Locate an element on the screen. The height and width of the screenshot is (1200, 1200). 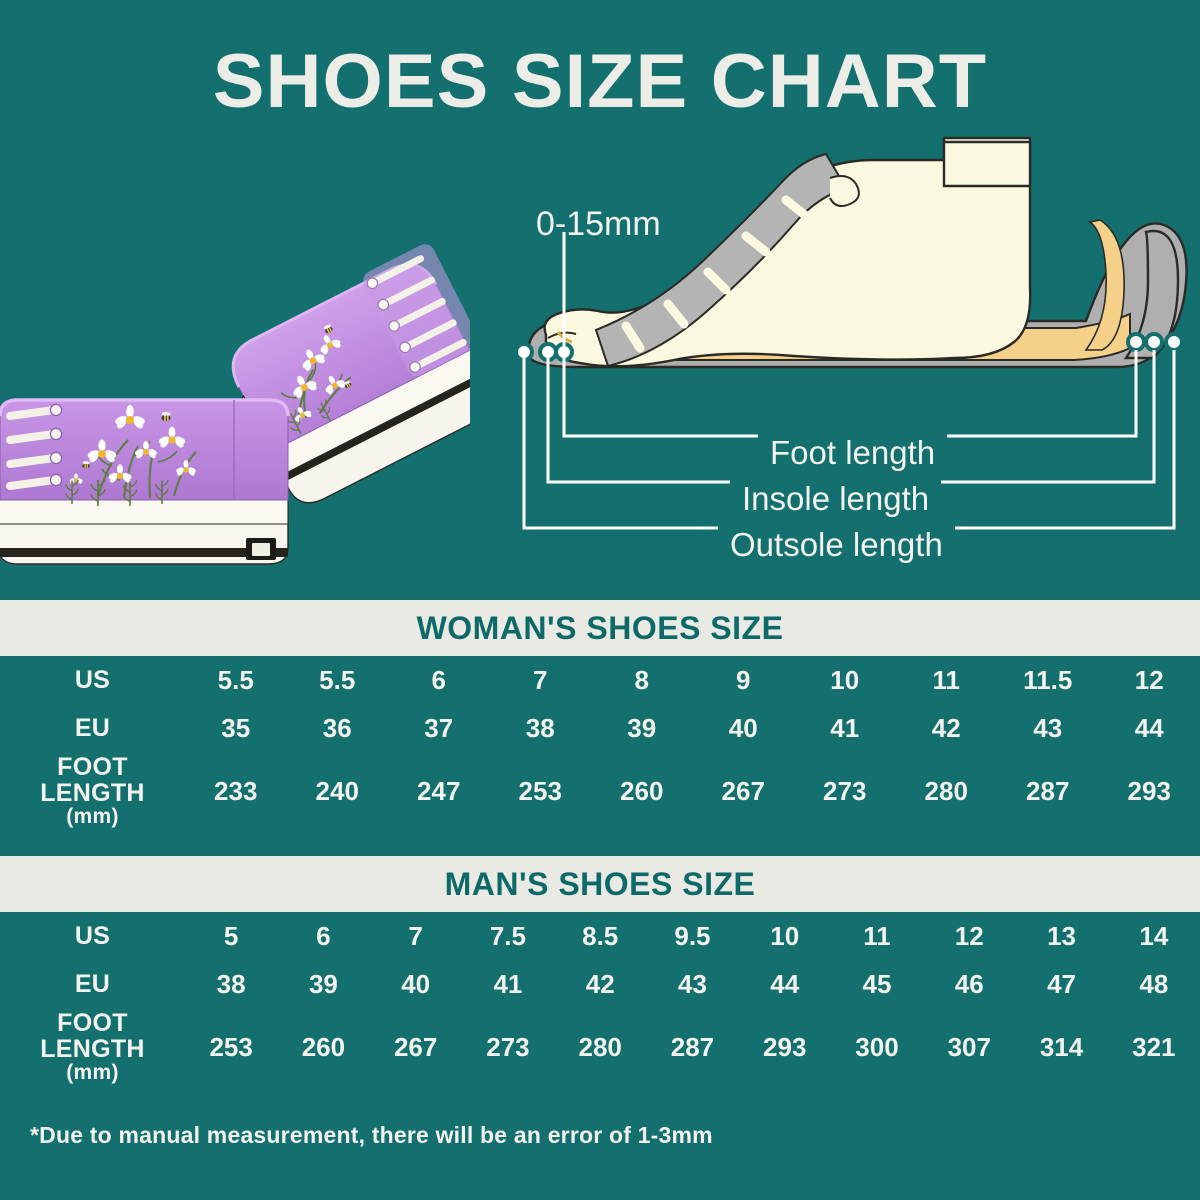
man-cell: 300 is located at coordinates (877, 1046).